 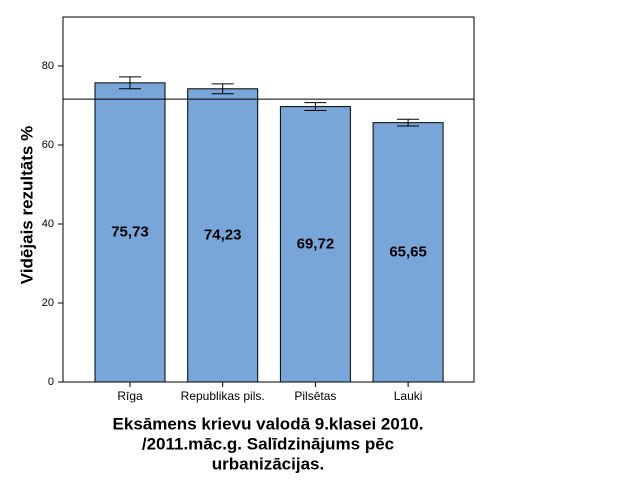 I want to click on y-tick-label: 80, so click(x=48, y=66).